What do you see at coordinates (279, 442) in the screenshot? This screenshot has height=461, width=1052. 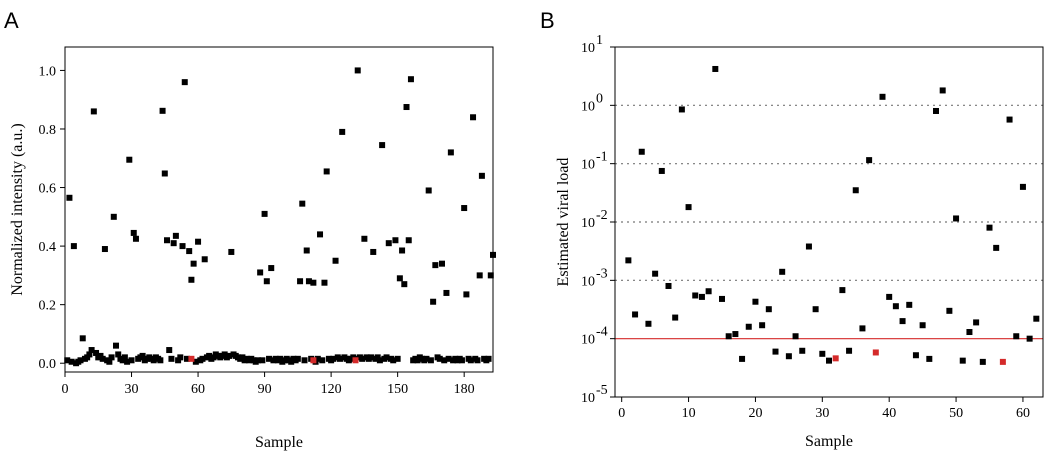 I see `panel-a-x-axis-title: Sample` at bounding box center [279, 442].